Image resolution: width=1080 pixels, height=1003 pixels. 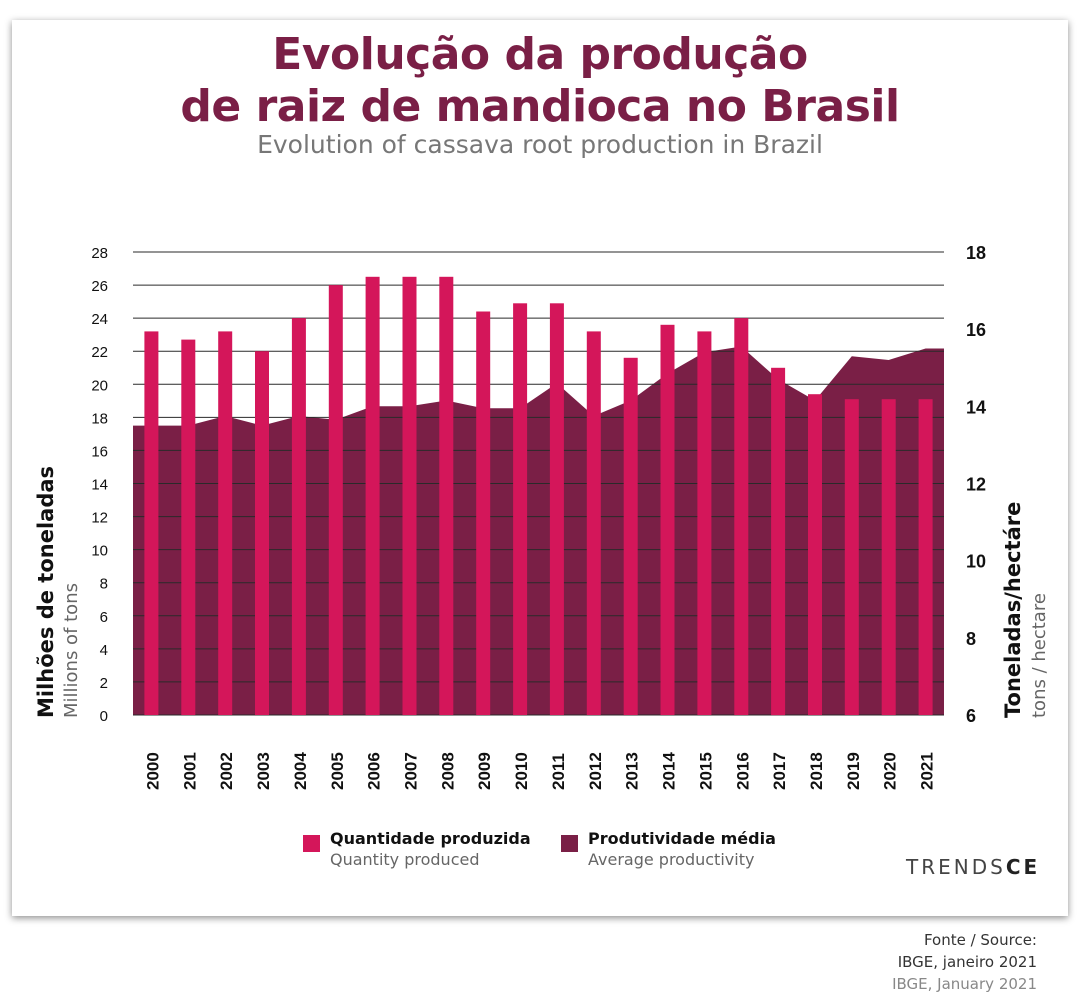 What do you see at coordinates (967, 962) in the screenshot?
I see `source-text-pt: IBGE, janeiro 2021` at bounding box center [967, 962].